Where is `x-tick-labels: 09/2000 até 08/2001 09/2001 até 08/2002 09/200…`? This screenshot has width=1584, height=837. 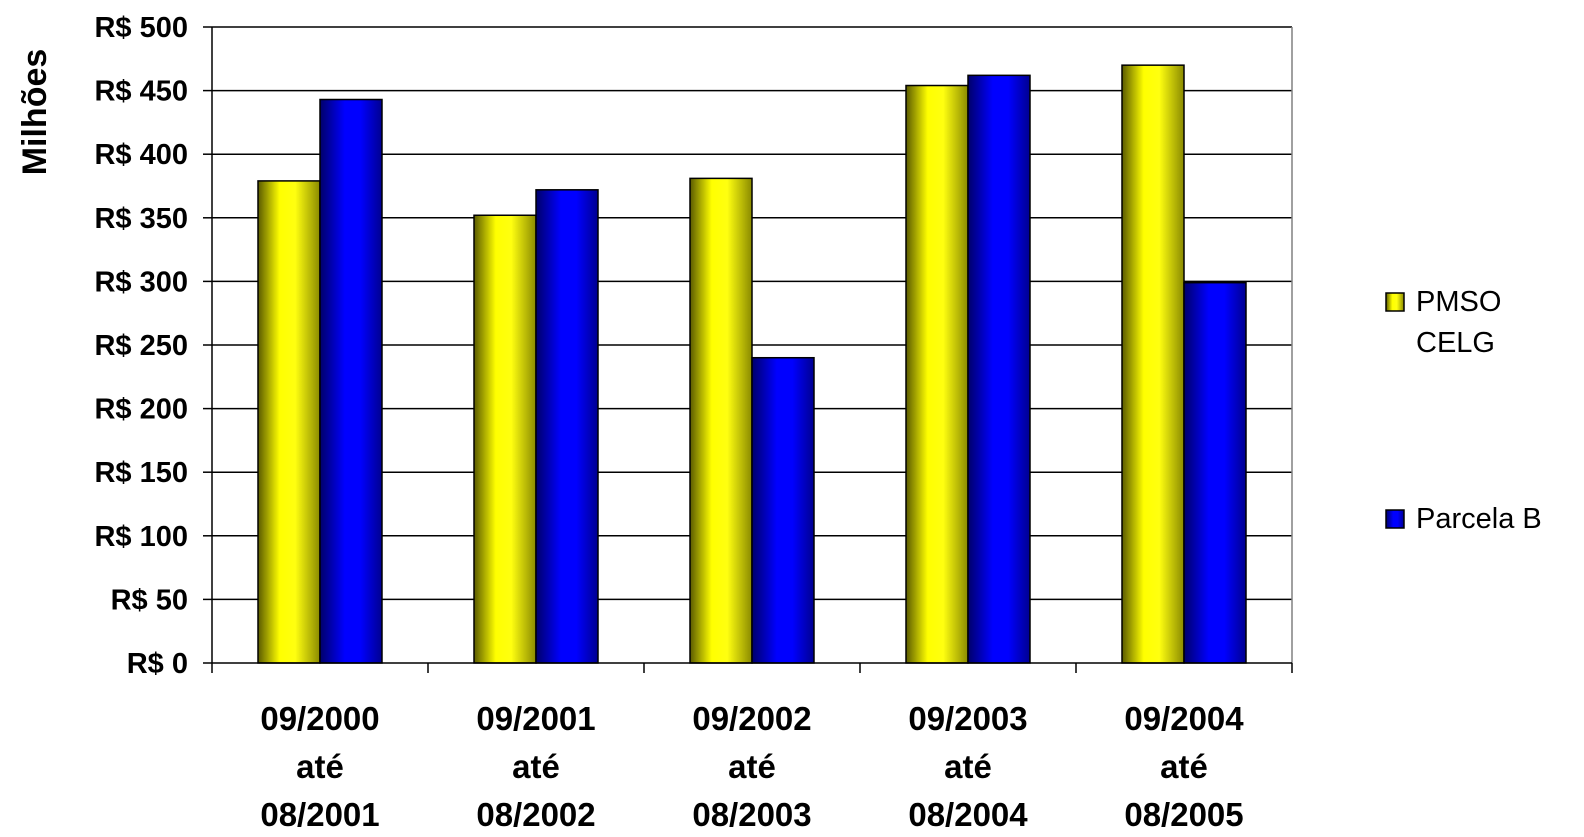
x-tick-labels: 09/2000 até 08/2001 09/2001 até 08/2002 09/200… is located at coordinates (752, 766).